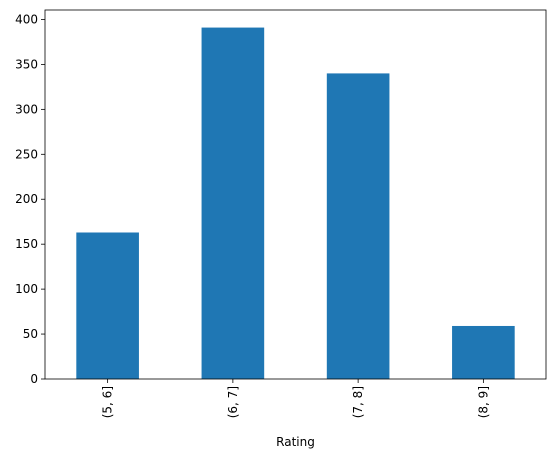 The height and width of the screenshot is (456, 552). Describe the element at coordinates (26, 109) in the screenshot. I see `y-tick-label: 300` at that location.